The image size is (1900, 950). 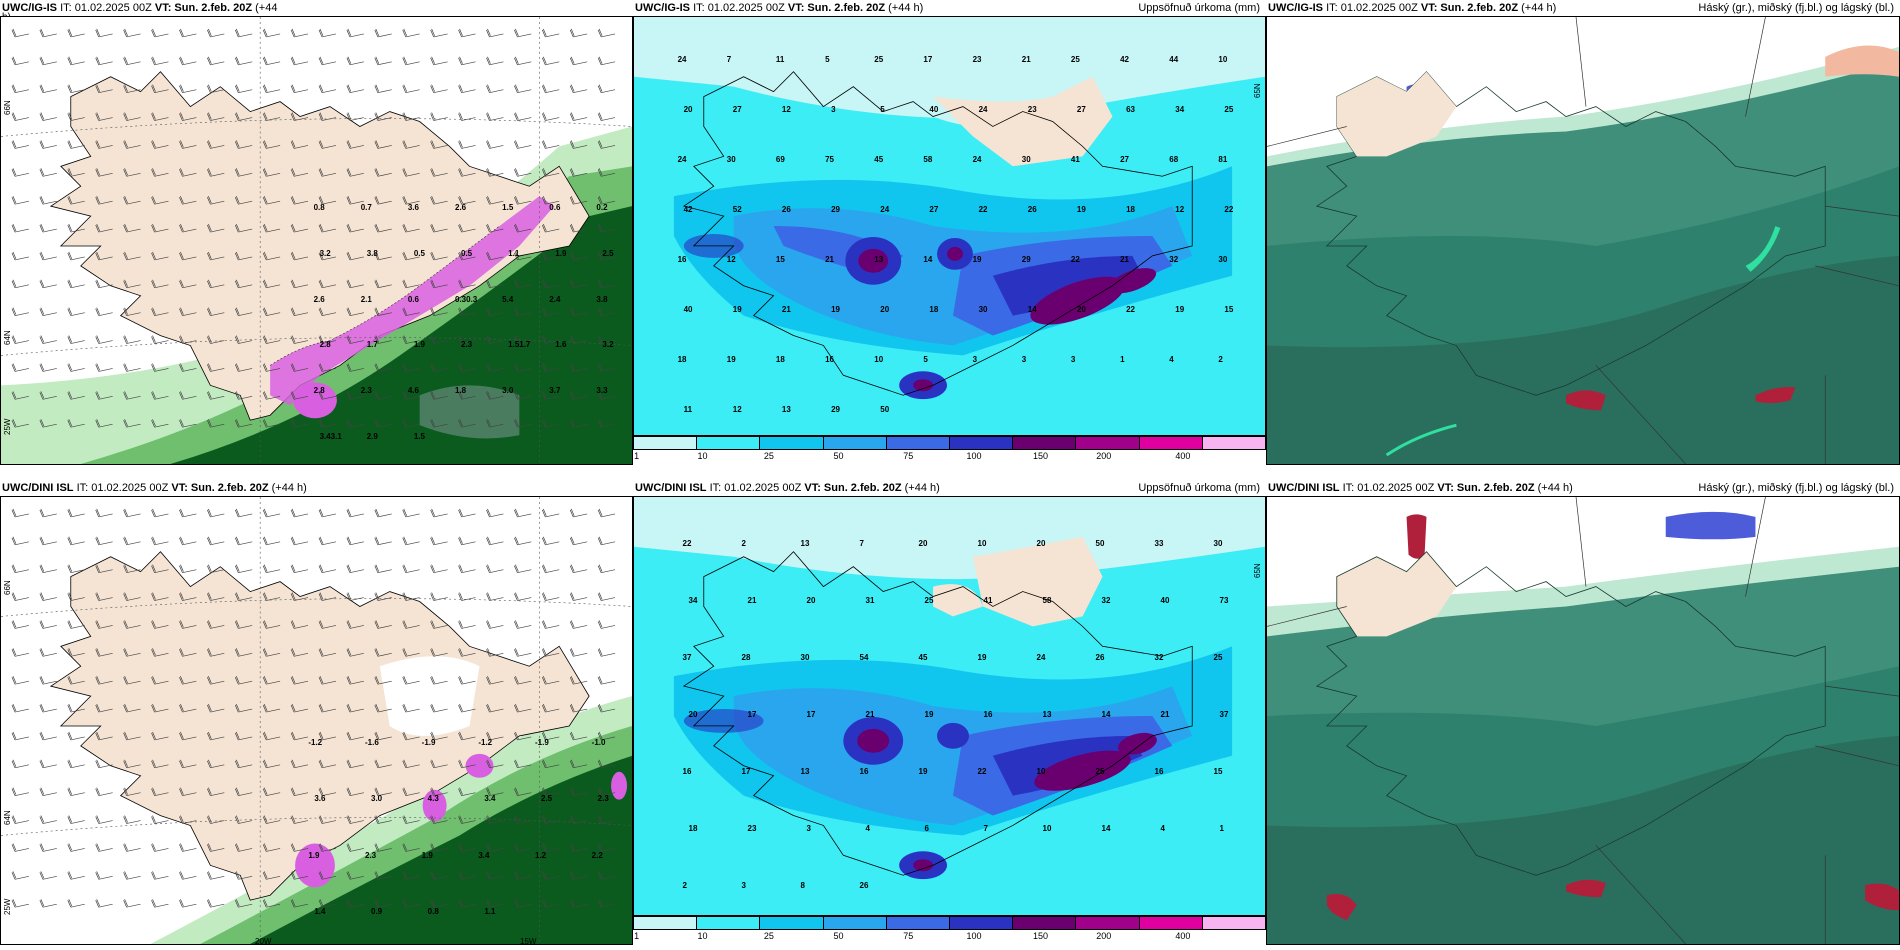 What do you see at coordinates (684, 886) in the screenshot?
I see `map-value: 2` at bounding box center [684, 886].